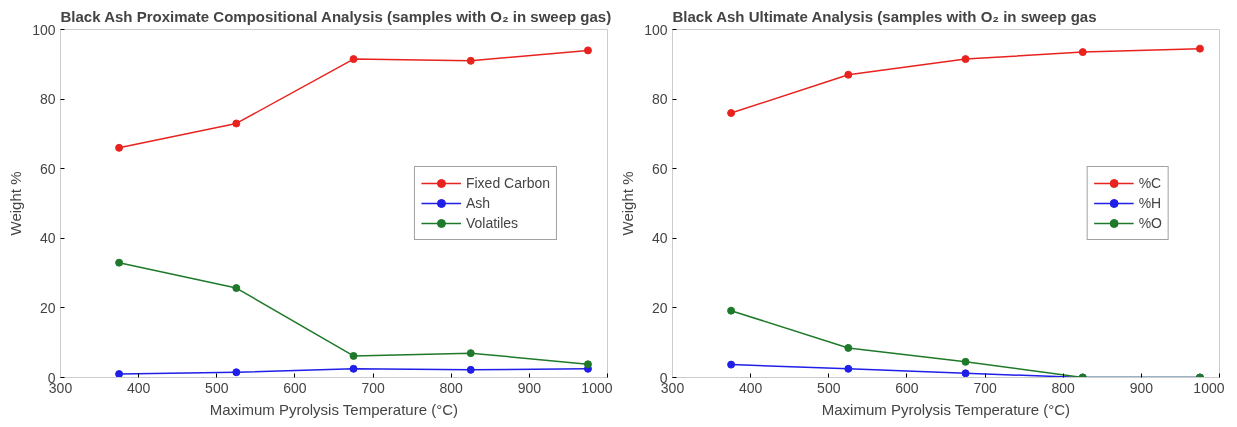 This screenshot has width=1237, height=427. Describe the element at coordinates (884, 16) in the screenshot. I see `chart-title: Black Ash Ultimate Analysis (samples with O₂ in sweep gas` at that location.